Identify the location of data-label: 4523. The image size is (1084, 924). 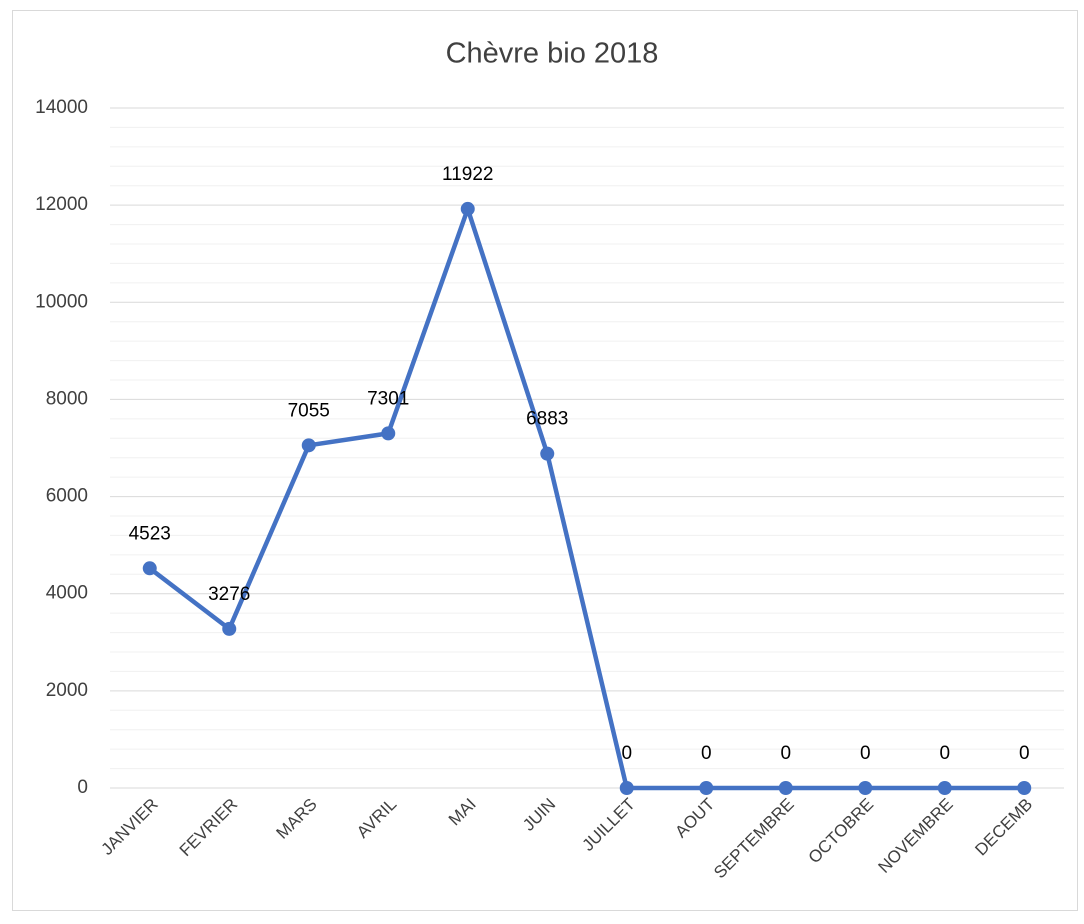
(150, 533).